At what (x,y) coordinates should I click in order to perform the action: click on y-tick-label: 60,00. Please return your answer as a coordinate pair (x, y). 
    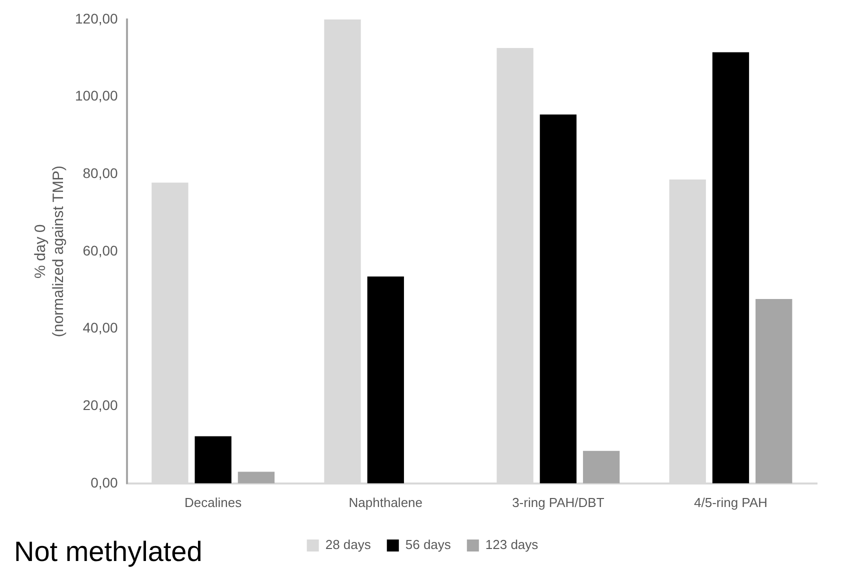
    Looking at the image, I should click on (100, 250).